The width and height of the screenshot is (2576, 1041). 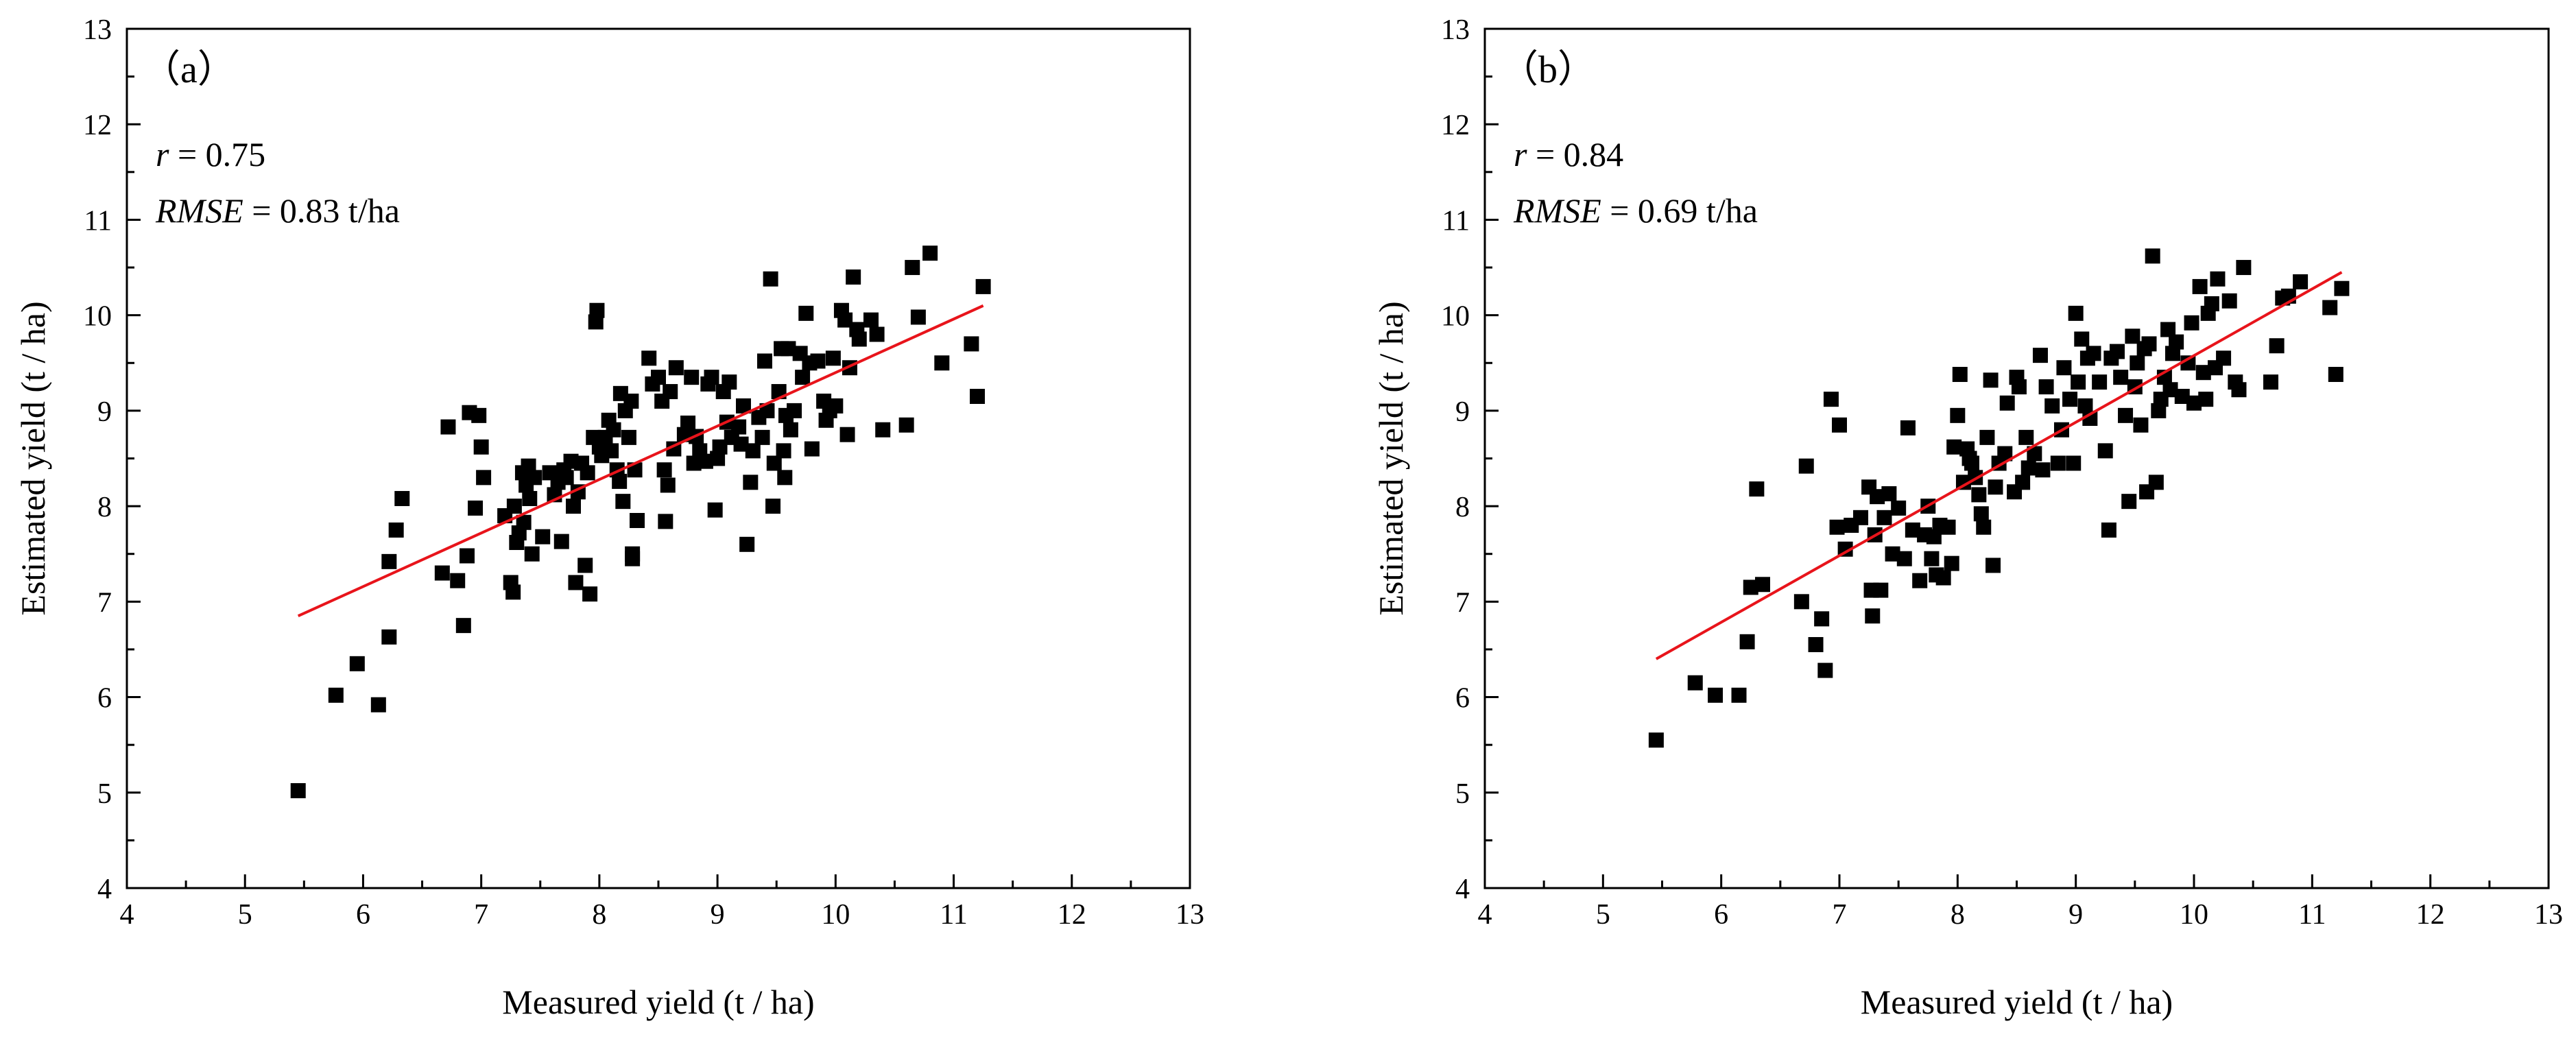 What do you see at coordinates (1190, 915) in the screenshot?
I see `x-tick-label: 13` at bounding box center [1190, 915].